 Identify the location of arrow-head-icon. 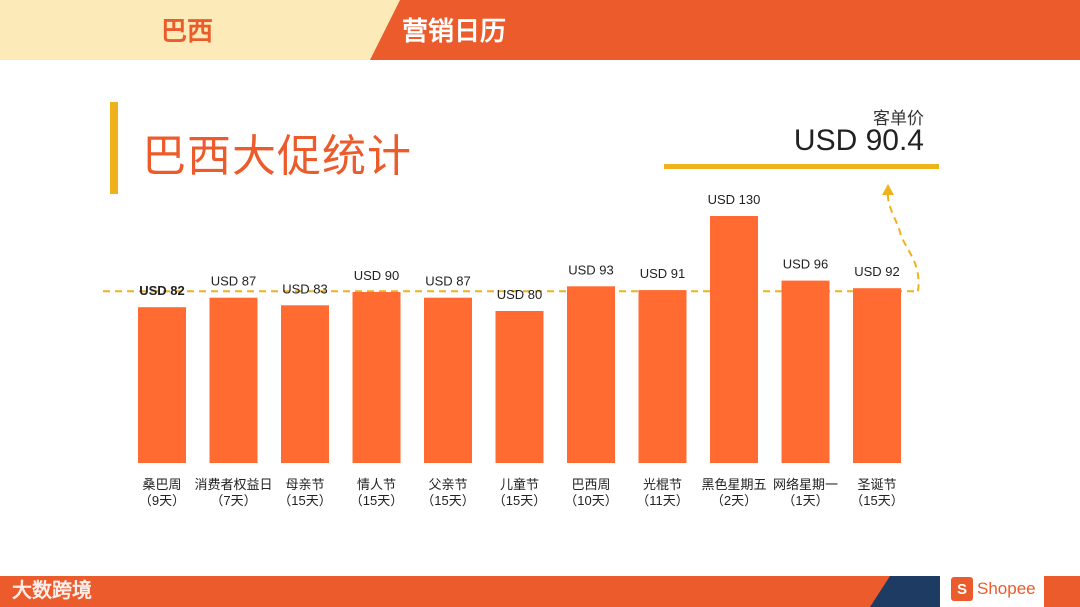
(888, 189).